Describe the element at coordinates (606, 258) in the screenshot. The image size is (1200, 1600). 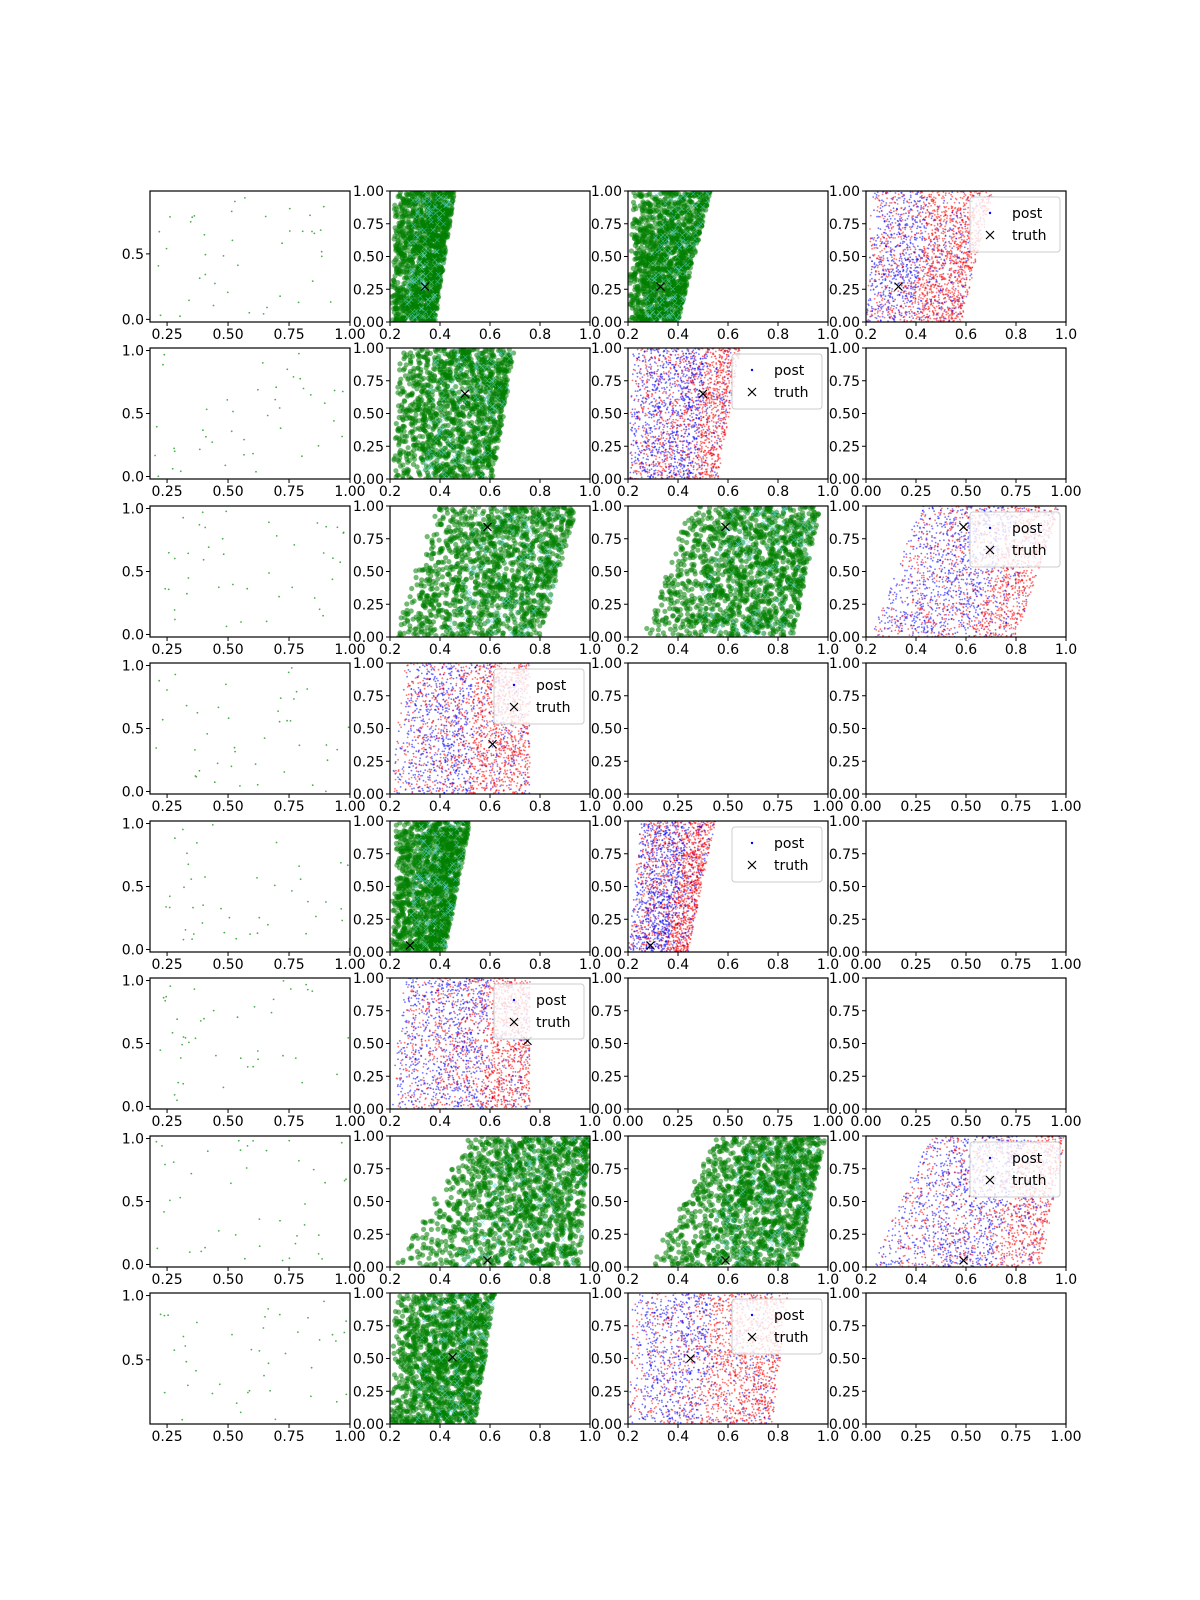
I see `y-tick-label: 0.50` at that location.